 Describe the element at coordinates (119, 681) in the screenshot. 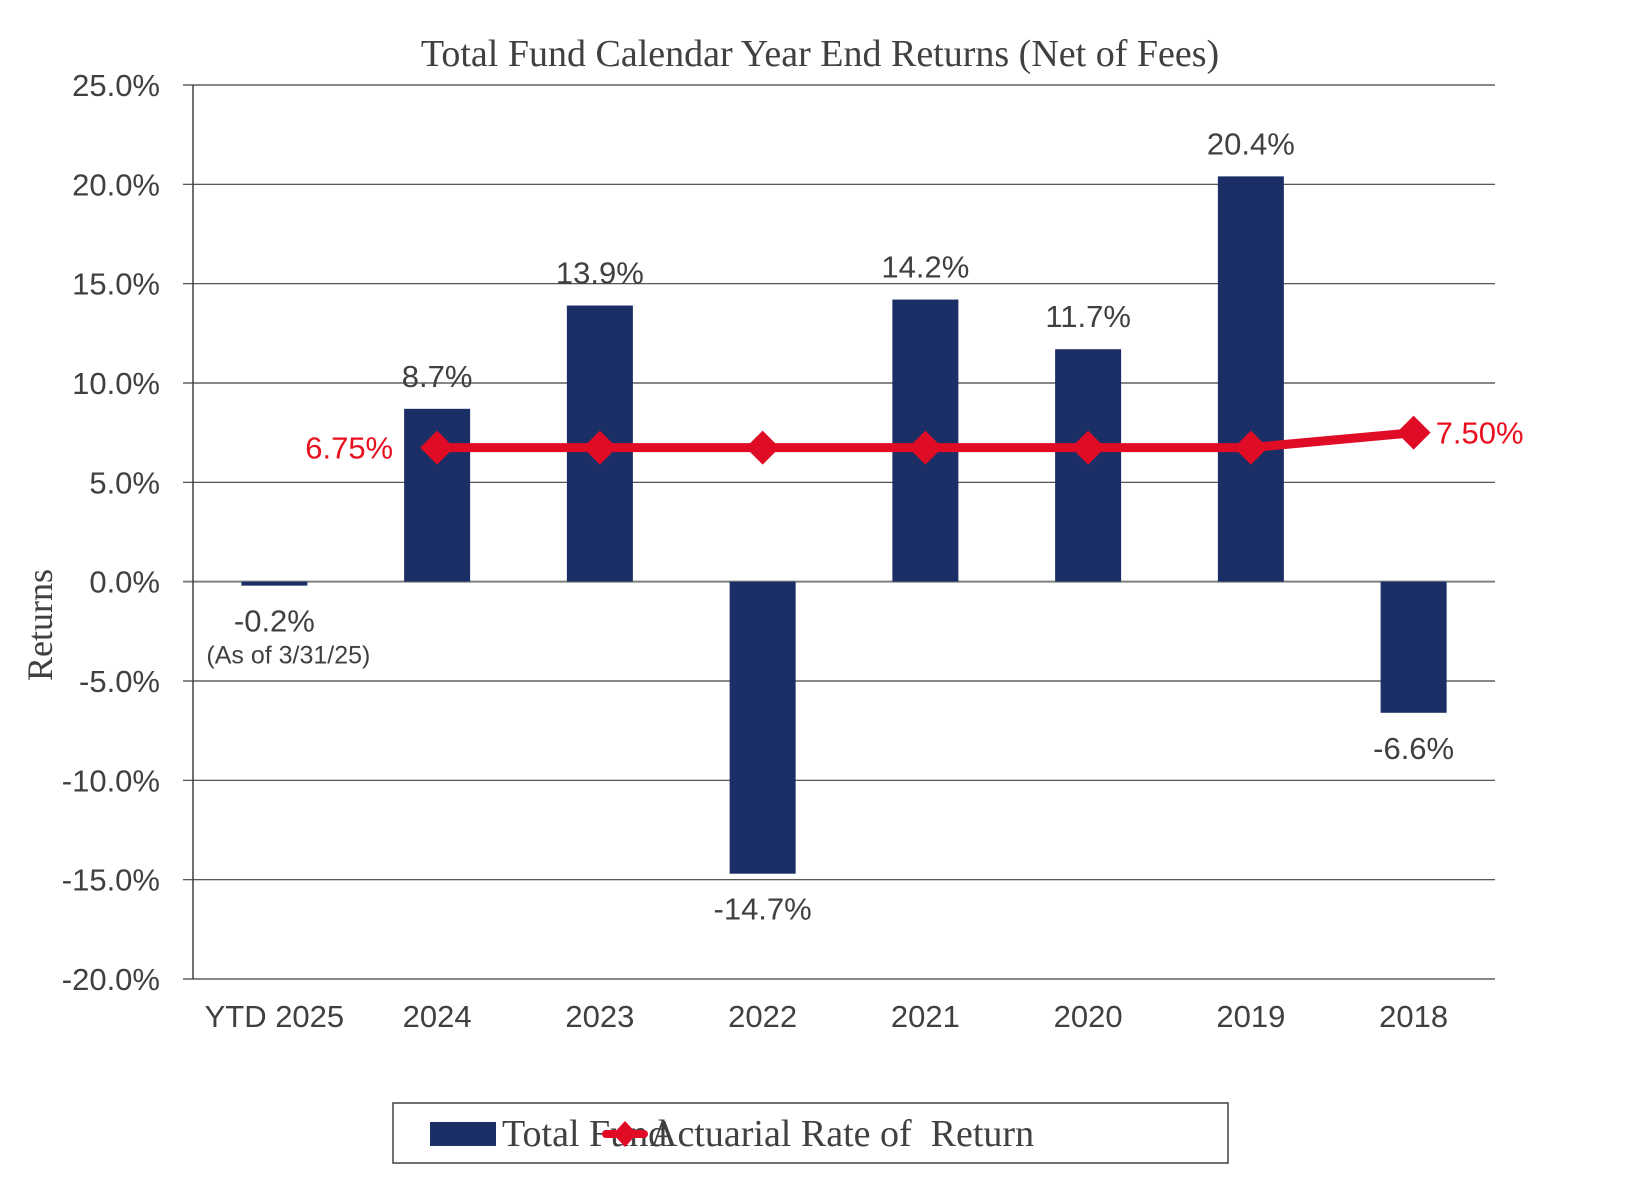

I see `y-tick-label: -5.0%` at that location.